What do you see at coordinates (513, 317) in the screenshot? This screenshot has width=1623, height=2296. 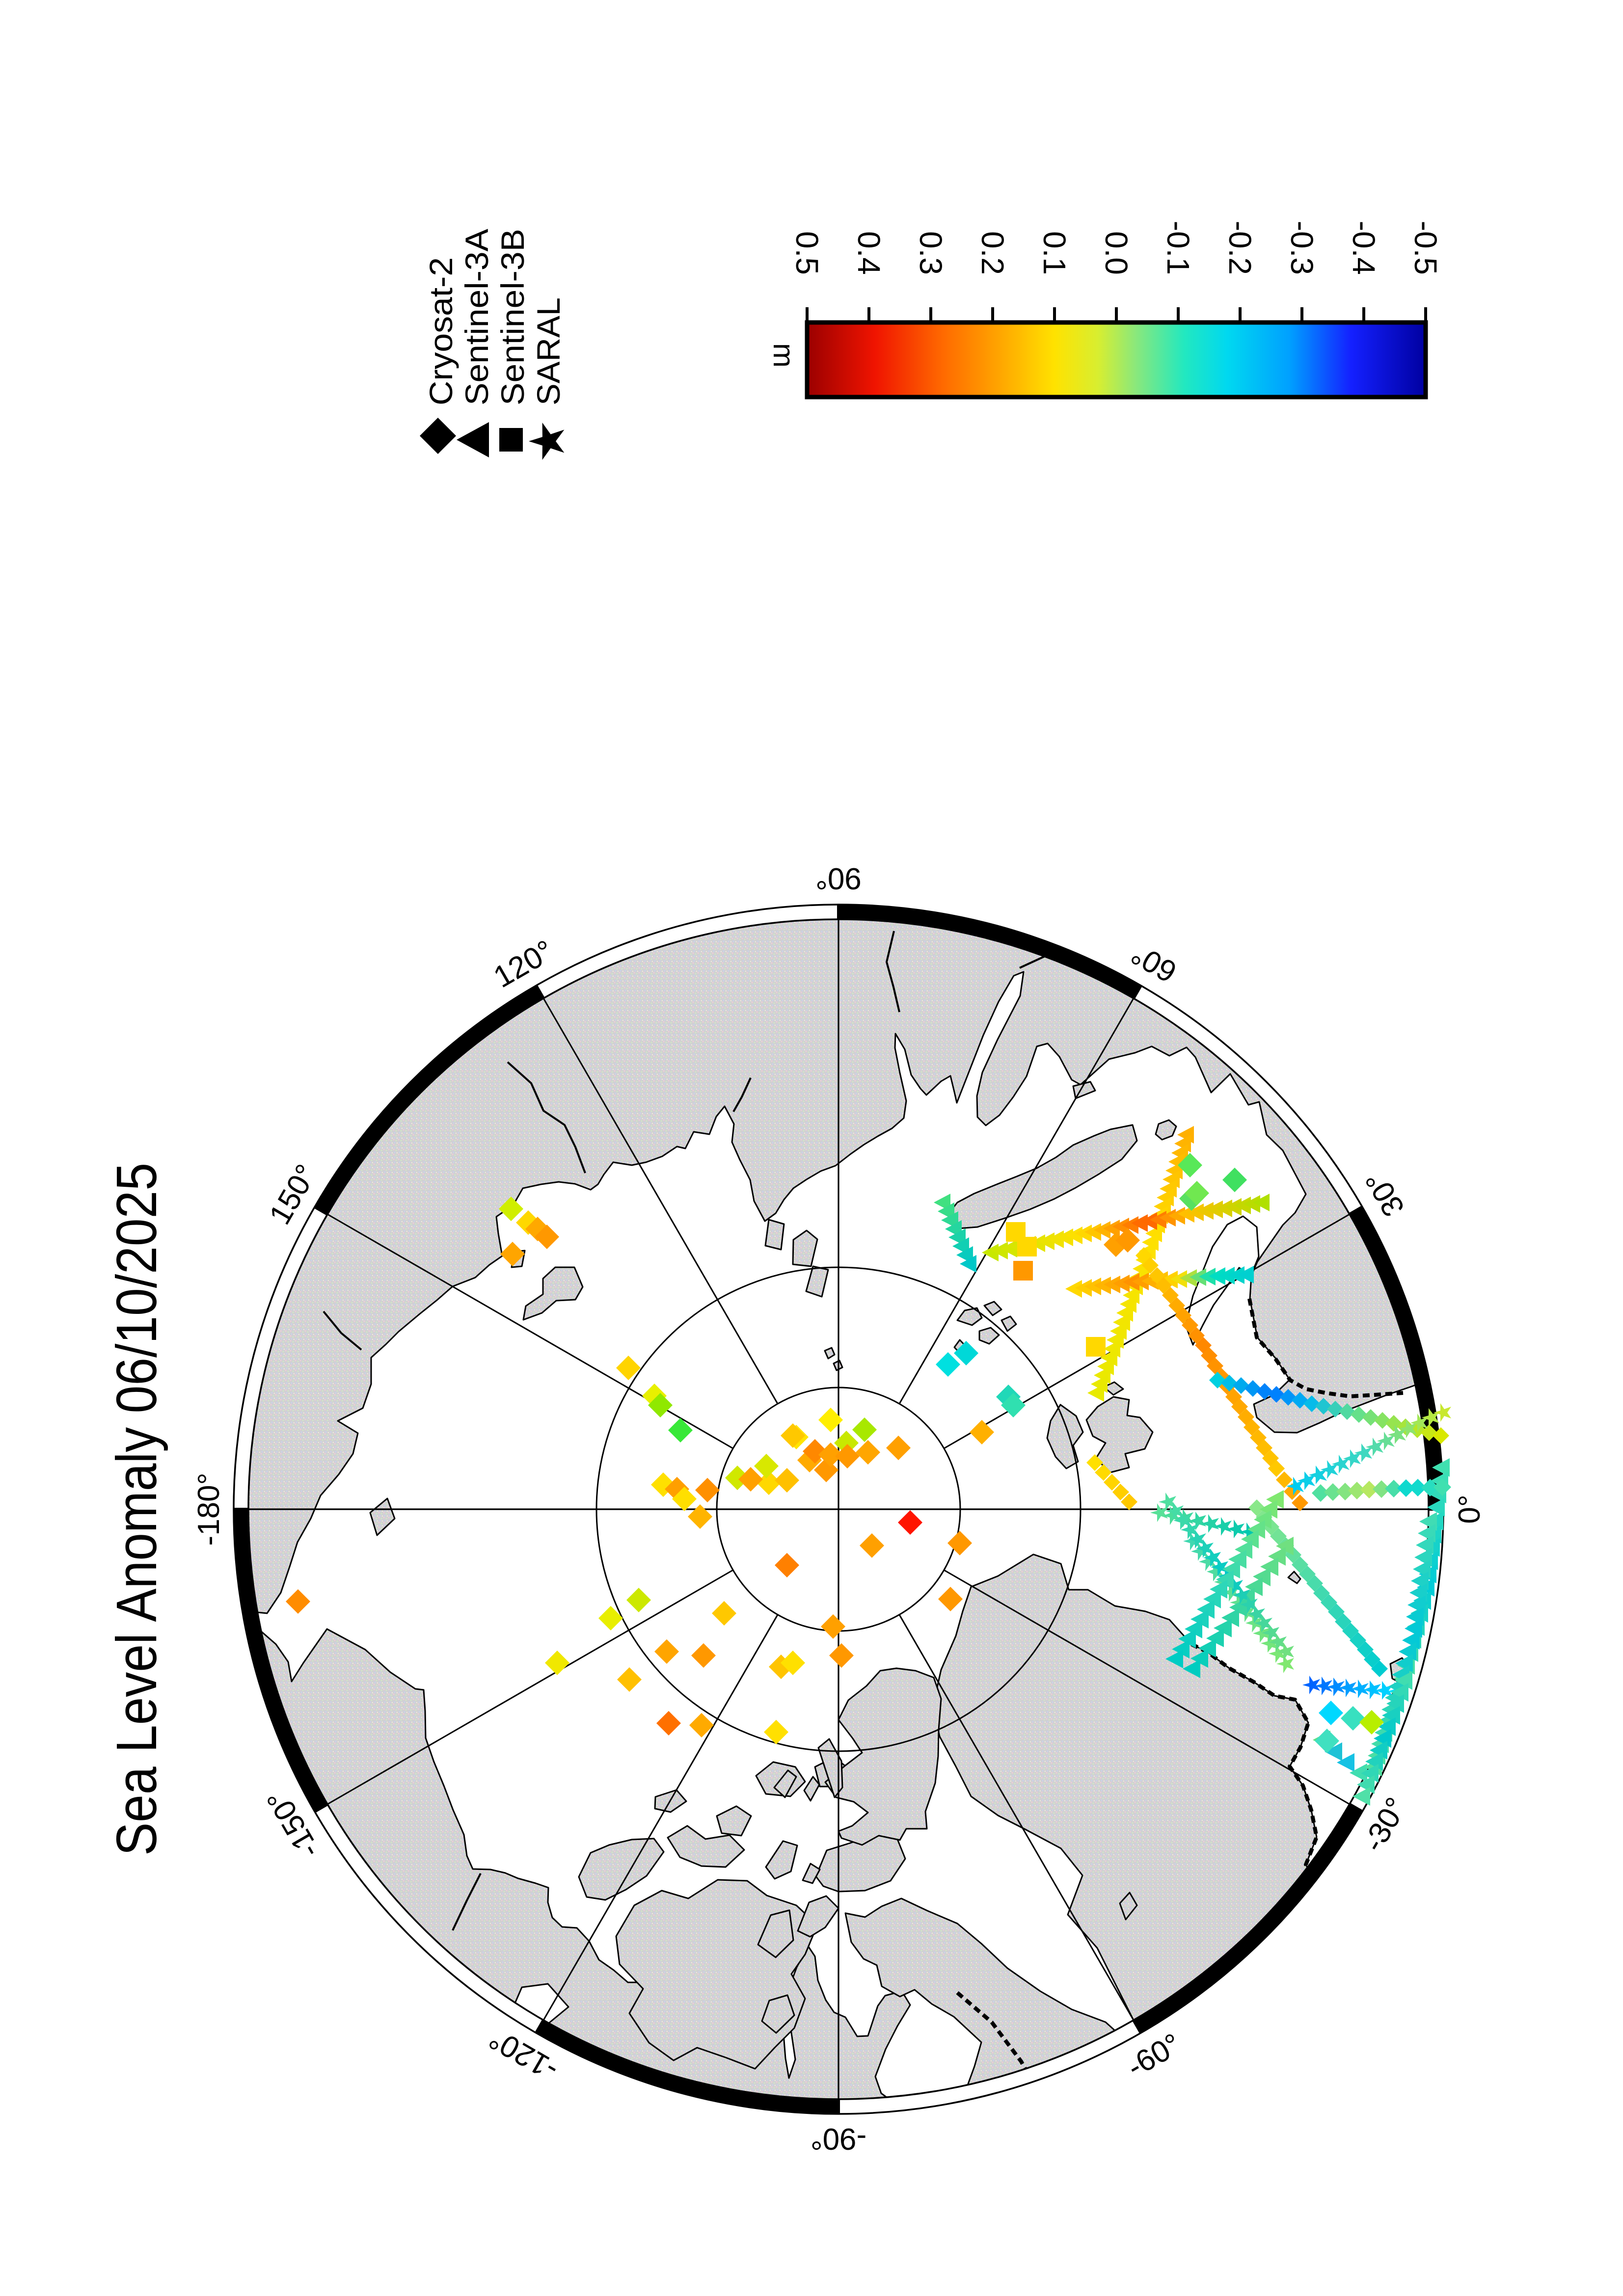 I see `svg-text: Sentinel-3B` at bounding box center [513, 317].